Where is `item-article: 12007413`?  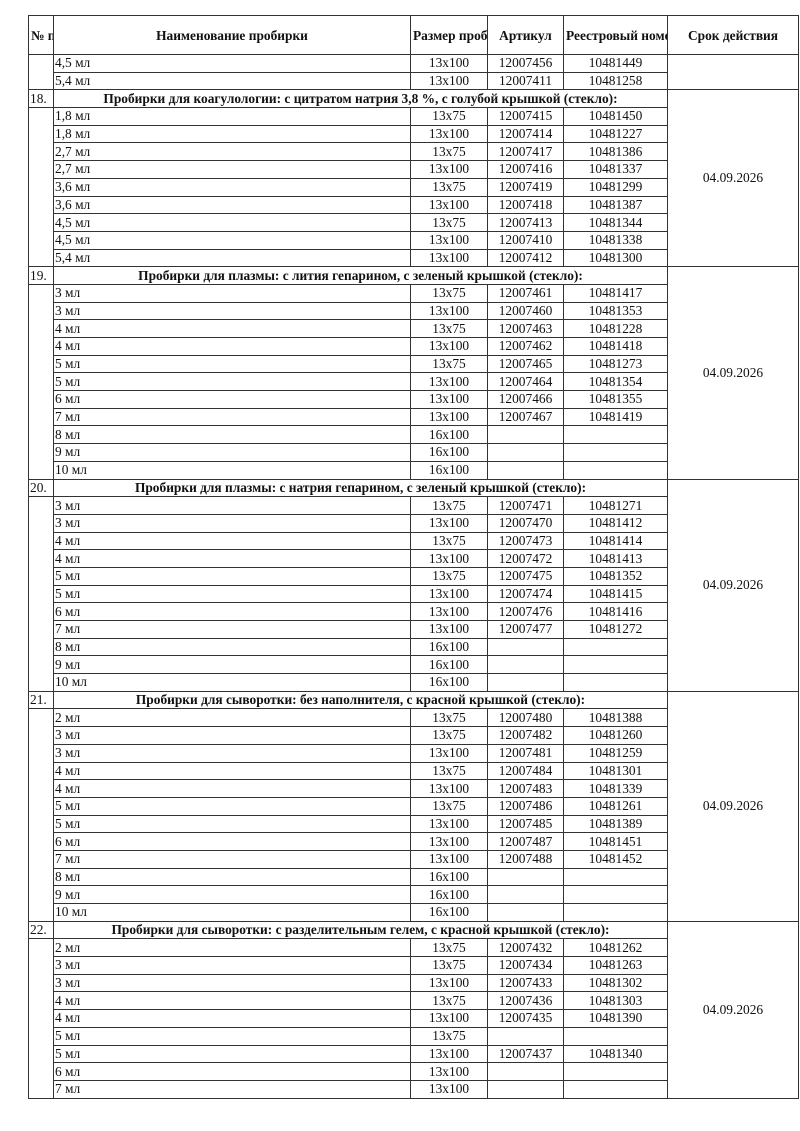 item-article: 12007413 is located at coordinates (525, 222).